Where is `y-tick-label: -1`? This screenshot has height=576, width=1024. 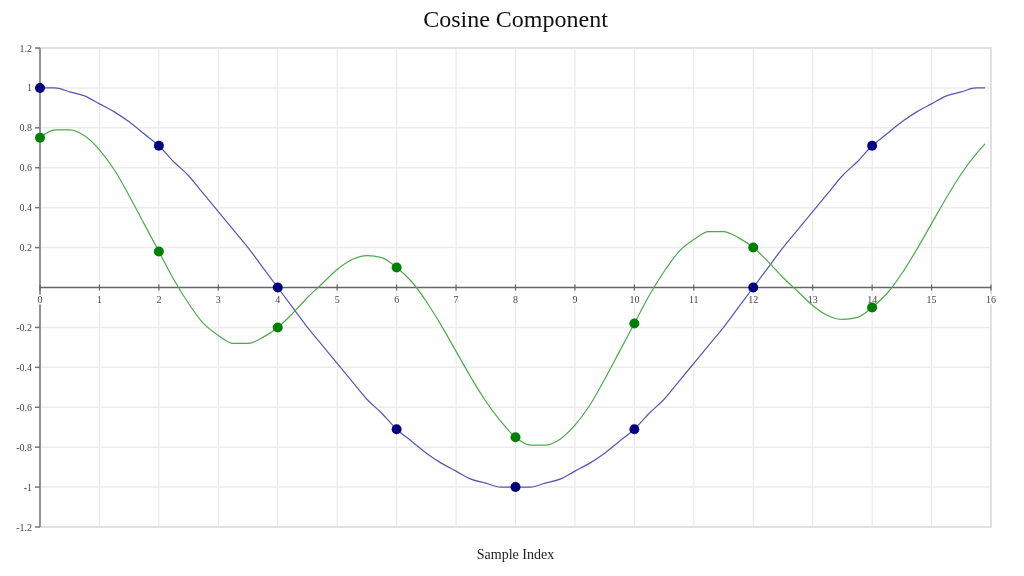
y-tick-label: -1 is located at coordinates (27, 487).